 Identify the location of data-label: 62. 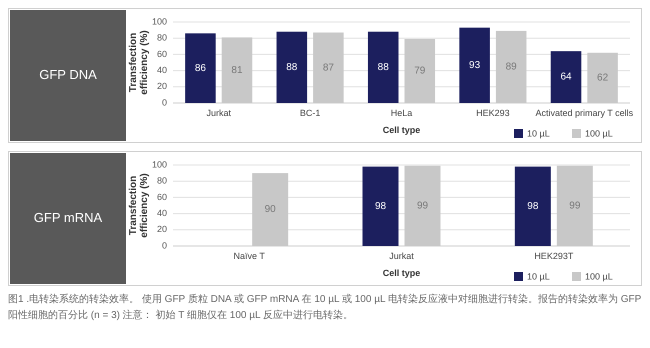
(603, 78).